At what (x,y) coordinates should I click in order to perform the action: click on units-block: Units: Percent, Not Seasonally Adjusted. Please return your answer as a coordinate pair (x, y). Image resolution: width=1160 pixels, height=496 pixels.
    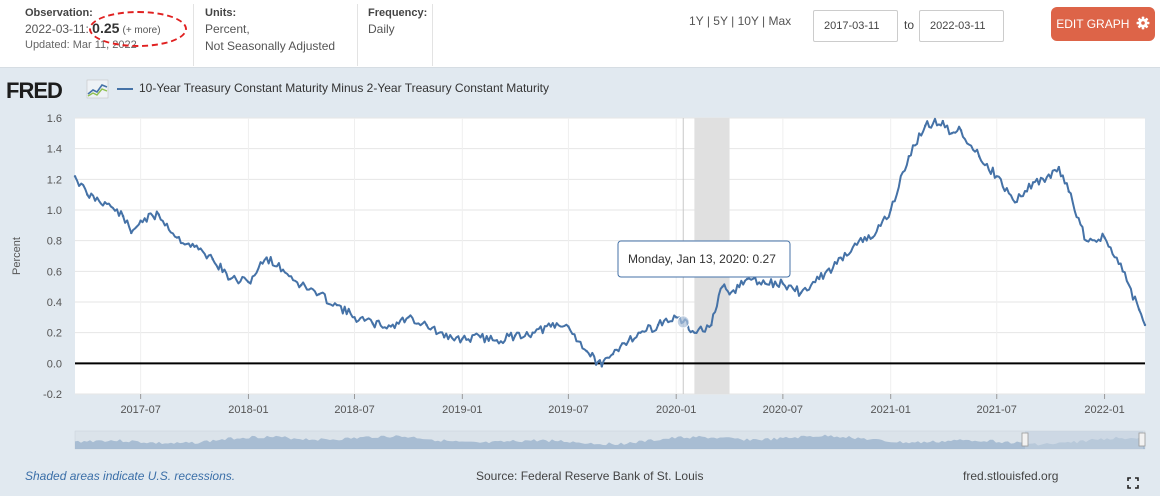
    Looking at the image, I should click on (270, 30).